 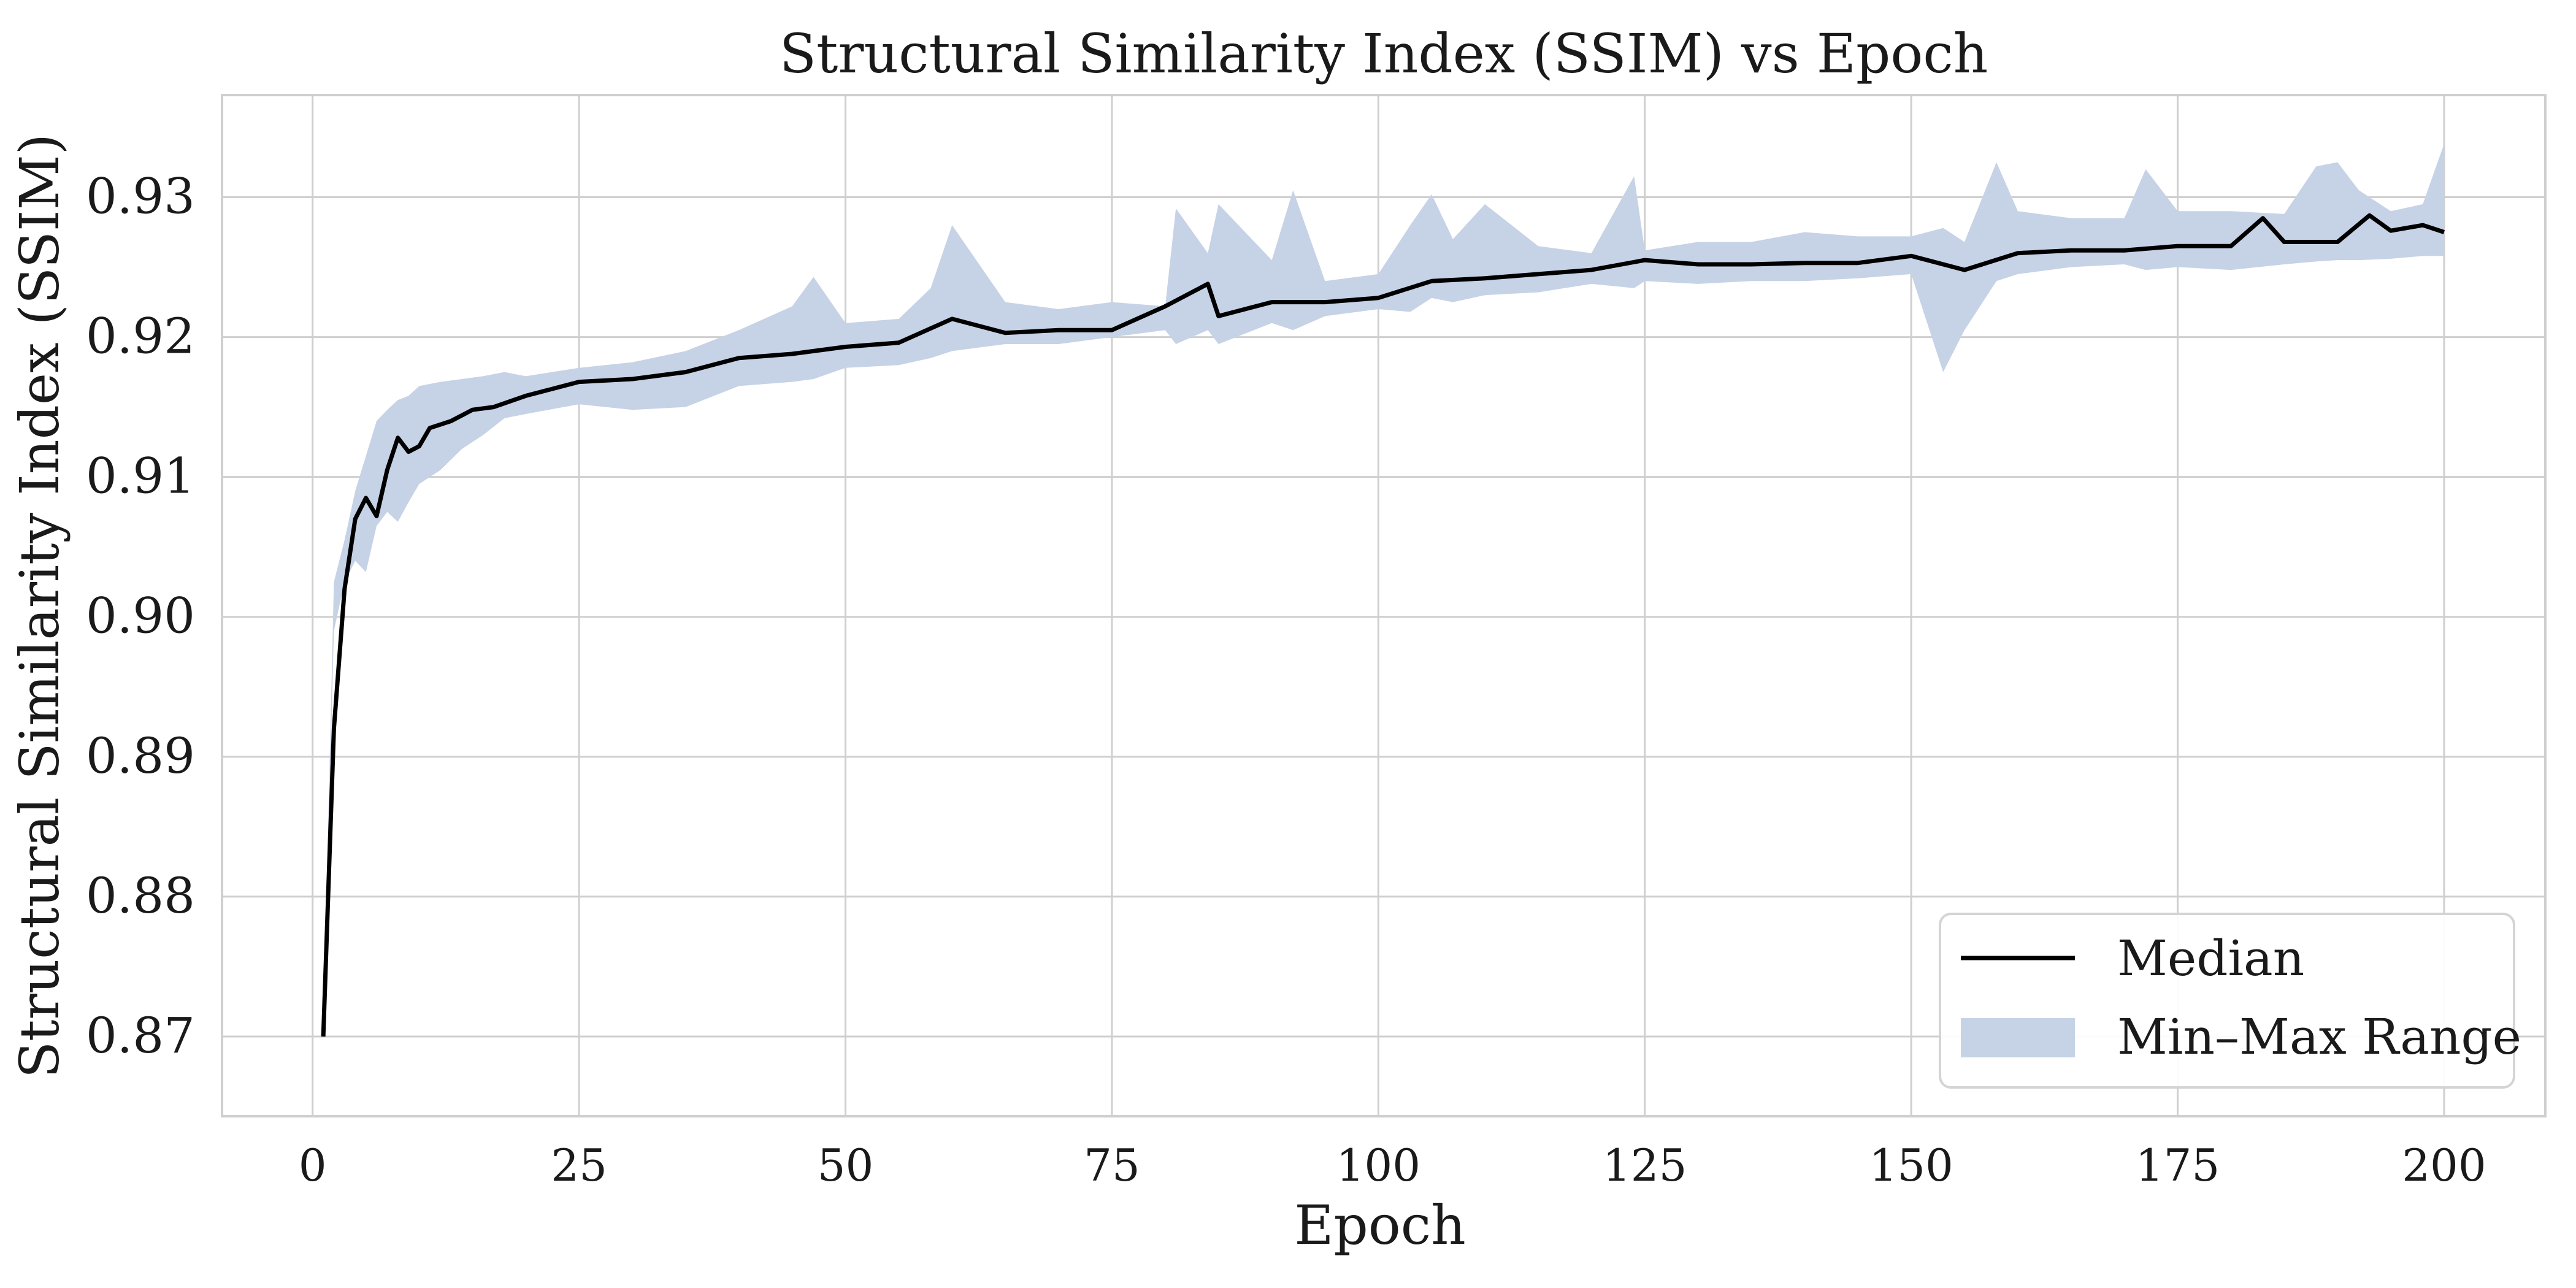 I want to click on x-tick-label: 0, so click(x=313, y=1165).